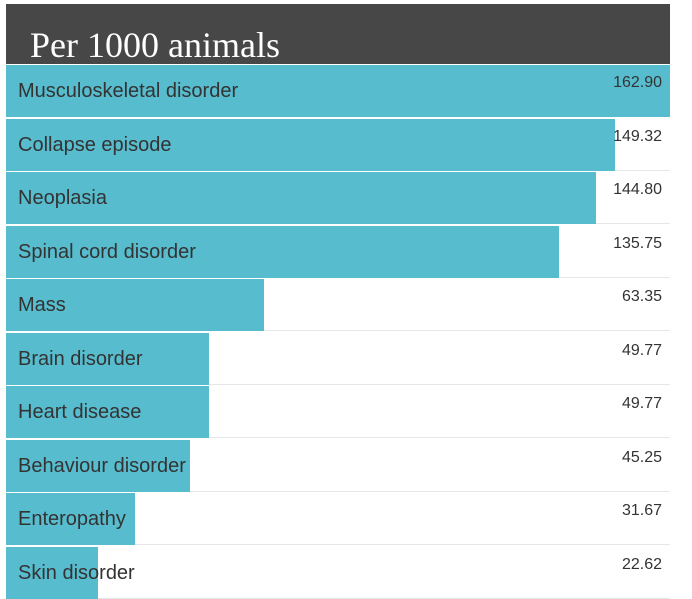 This screenshot has width=692, height=599. Describe the element at coordinates (338, 465) in the screenshot. I see `bar-row: Behaviour disorder 45.25` at that location.